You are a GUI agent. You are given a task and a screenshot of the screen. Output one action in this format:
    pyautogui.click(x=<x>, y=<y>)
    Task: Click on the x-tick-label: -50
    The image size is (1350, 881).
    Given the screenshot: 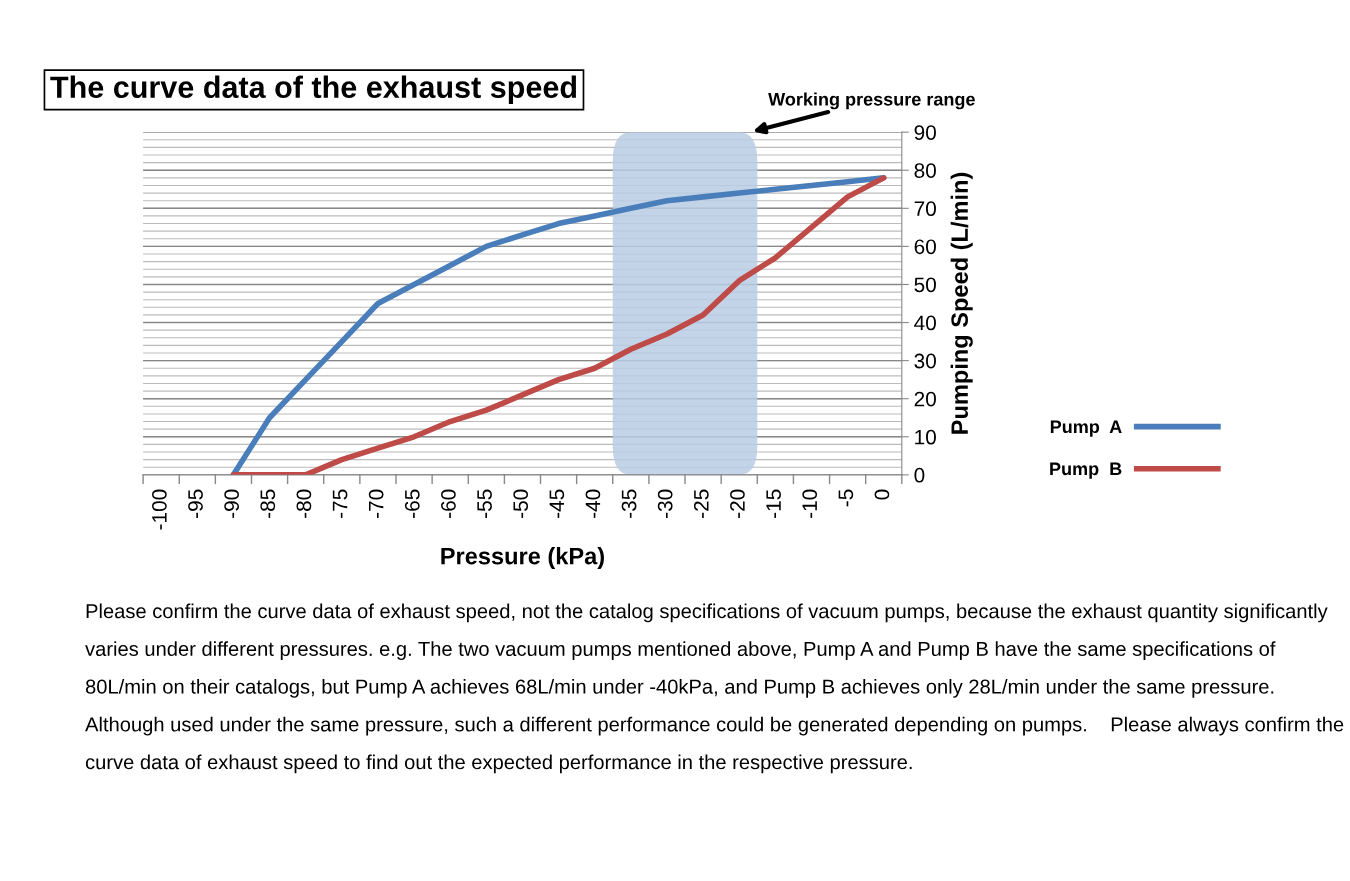 What is the action you would take?
    pyautogui.click(x=521, y=503)
    